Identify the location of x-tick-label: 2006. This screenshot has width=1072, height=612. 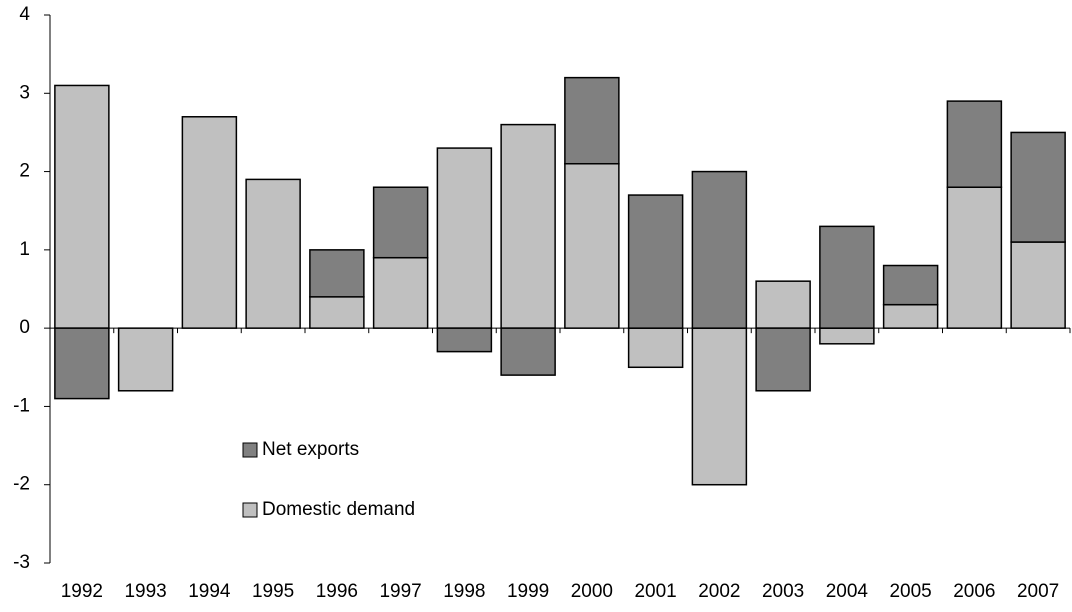
(974, 591).